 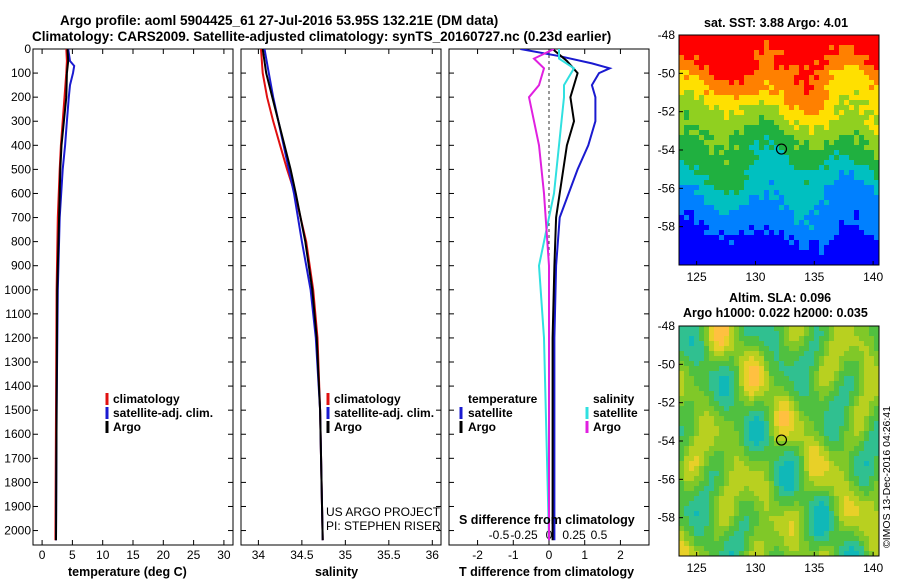 What do you see at coordinates (17, 434) in the screenshot?
I see `depth-tick-label: 1600` at bounding box center [17, 434].